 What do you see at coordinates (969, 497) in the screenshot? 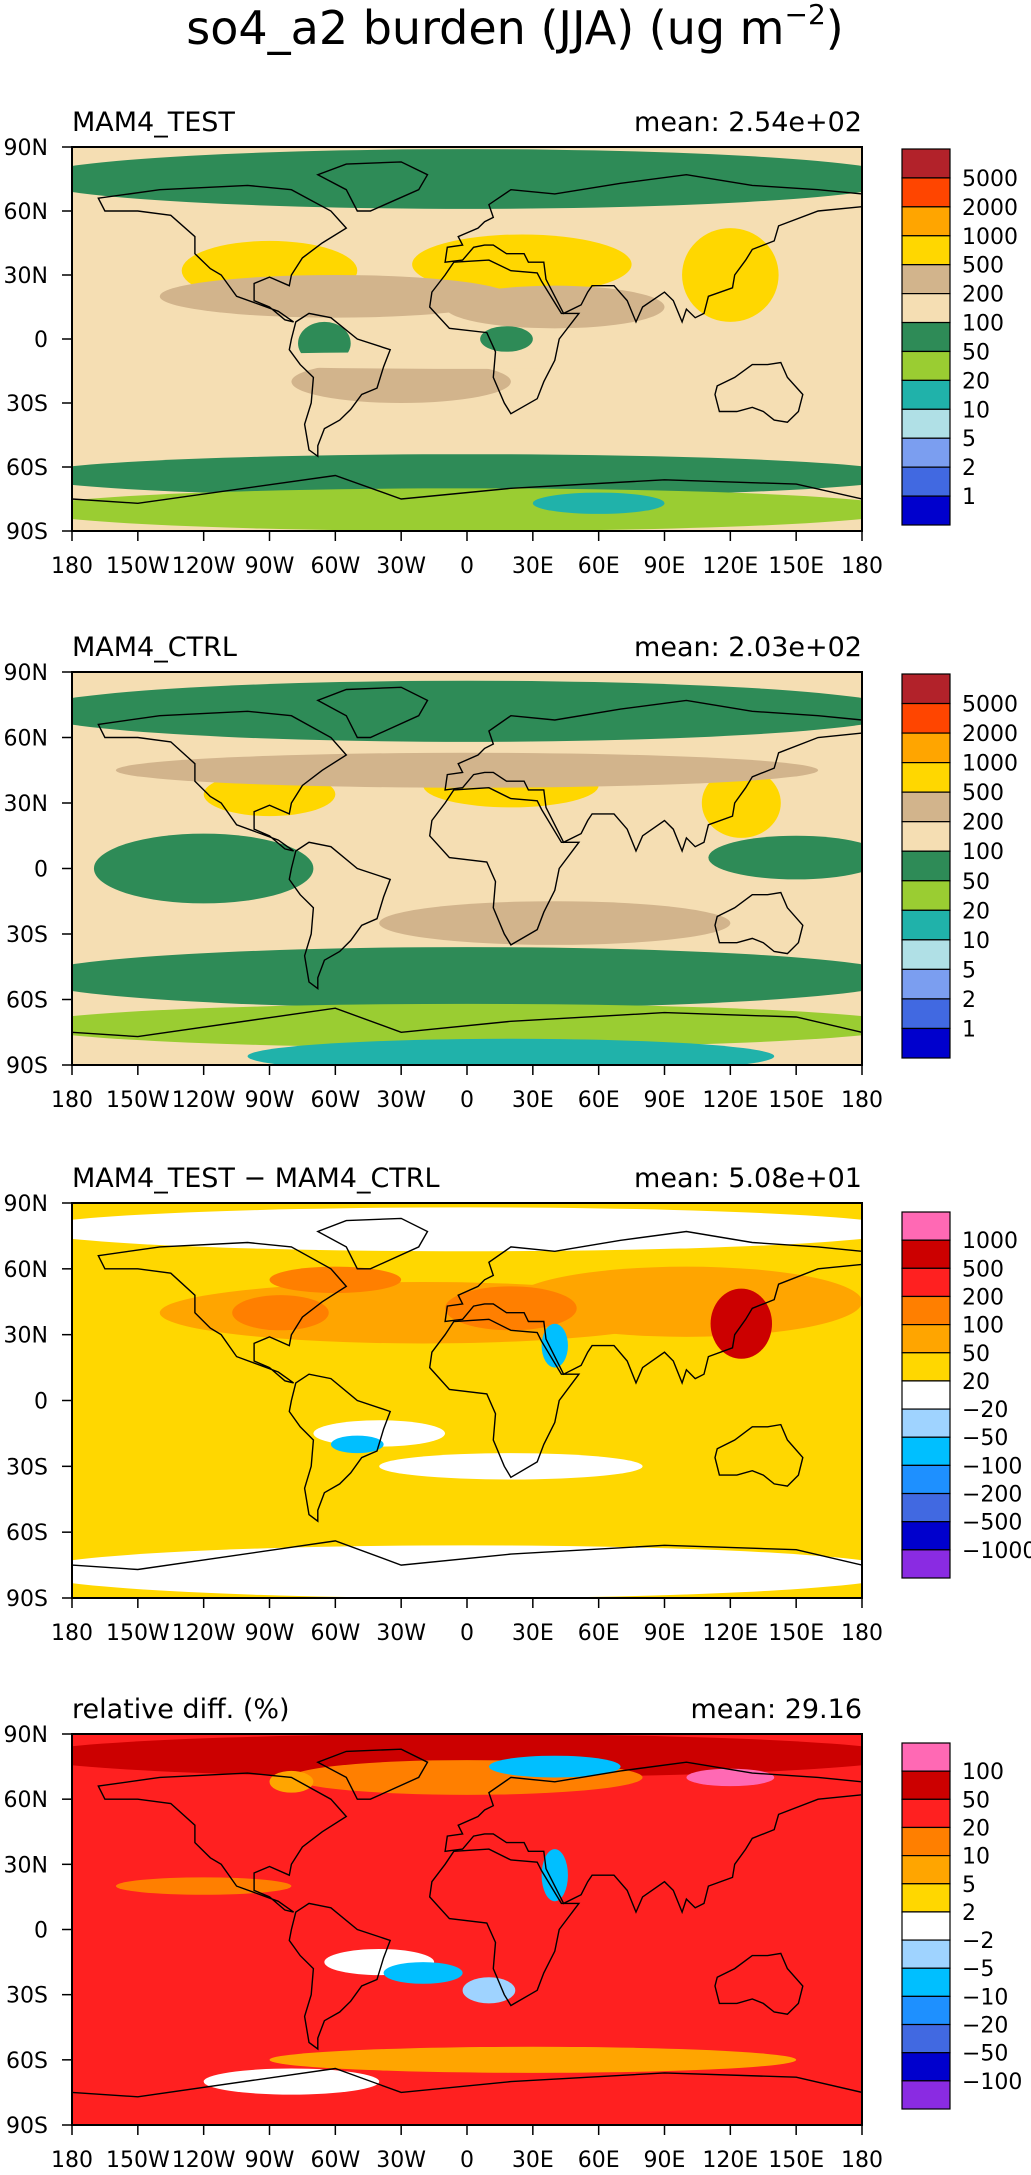
I see `colorbar-label: 1` at bounding box center [969, 497].